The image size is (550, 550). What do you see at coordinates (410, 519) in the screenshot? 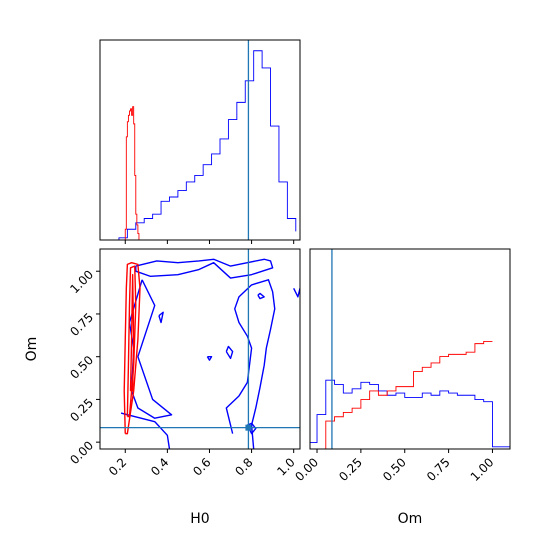
I see `x-axis-label: Om` at bounding box center [410, 519].